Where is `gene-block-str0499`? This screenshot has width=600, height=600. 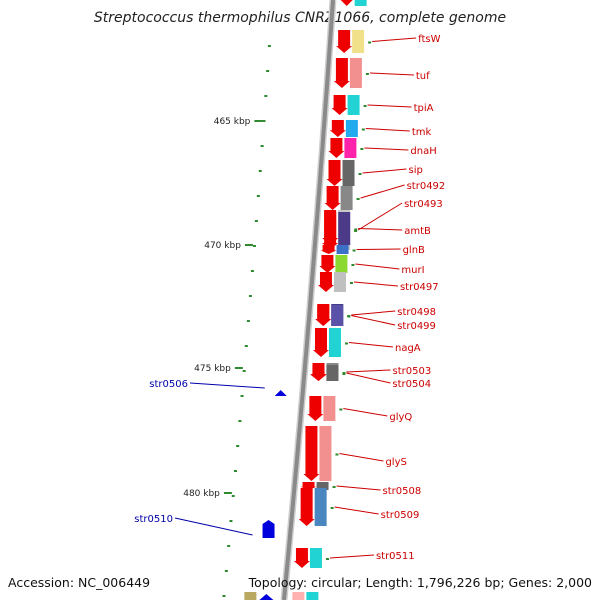
gene-block-str0499 is located at coordinates (337, 315).